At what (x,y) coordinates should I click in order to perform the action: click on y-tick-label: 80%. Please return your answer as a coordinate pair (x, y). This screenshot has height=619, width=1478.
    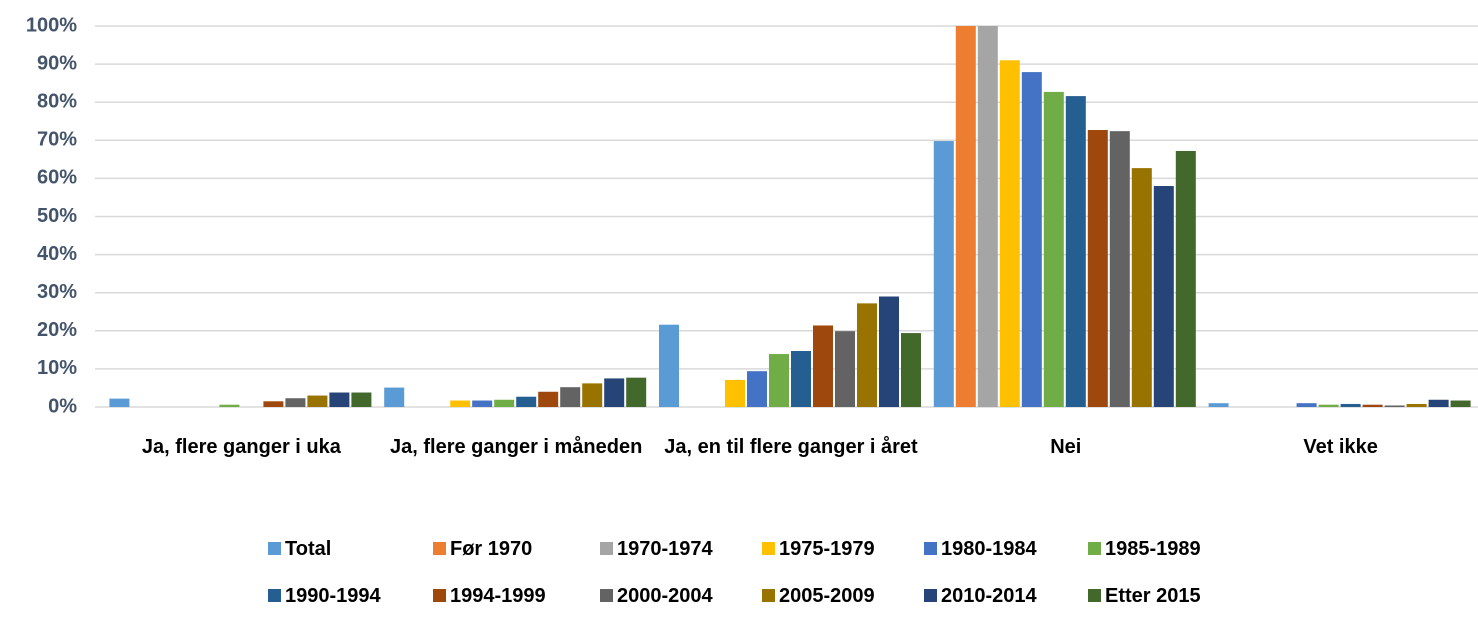
    Looking at the image, I should click on (57, 101).